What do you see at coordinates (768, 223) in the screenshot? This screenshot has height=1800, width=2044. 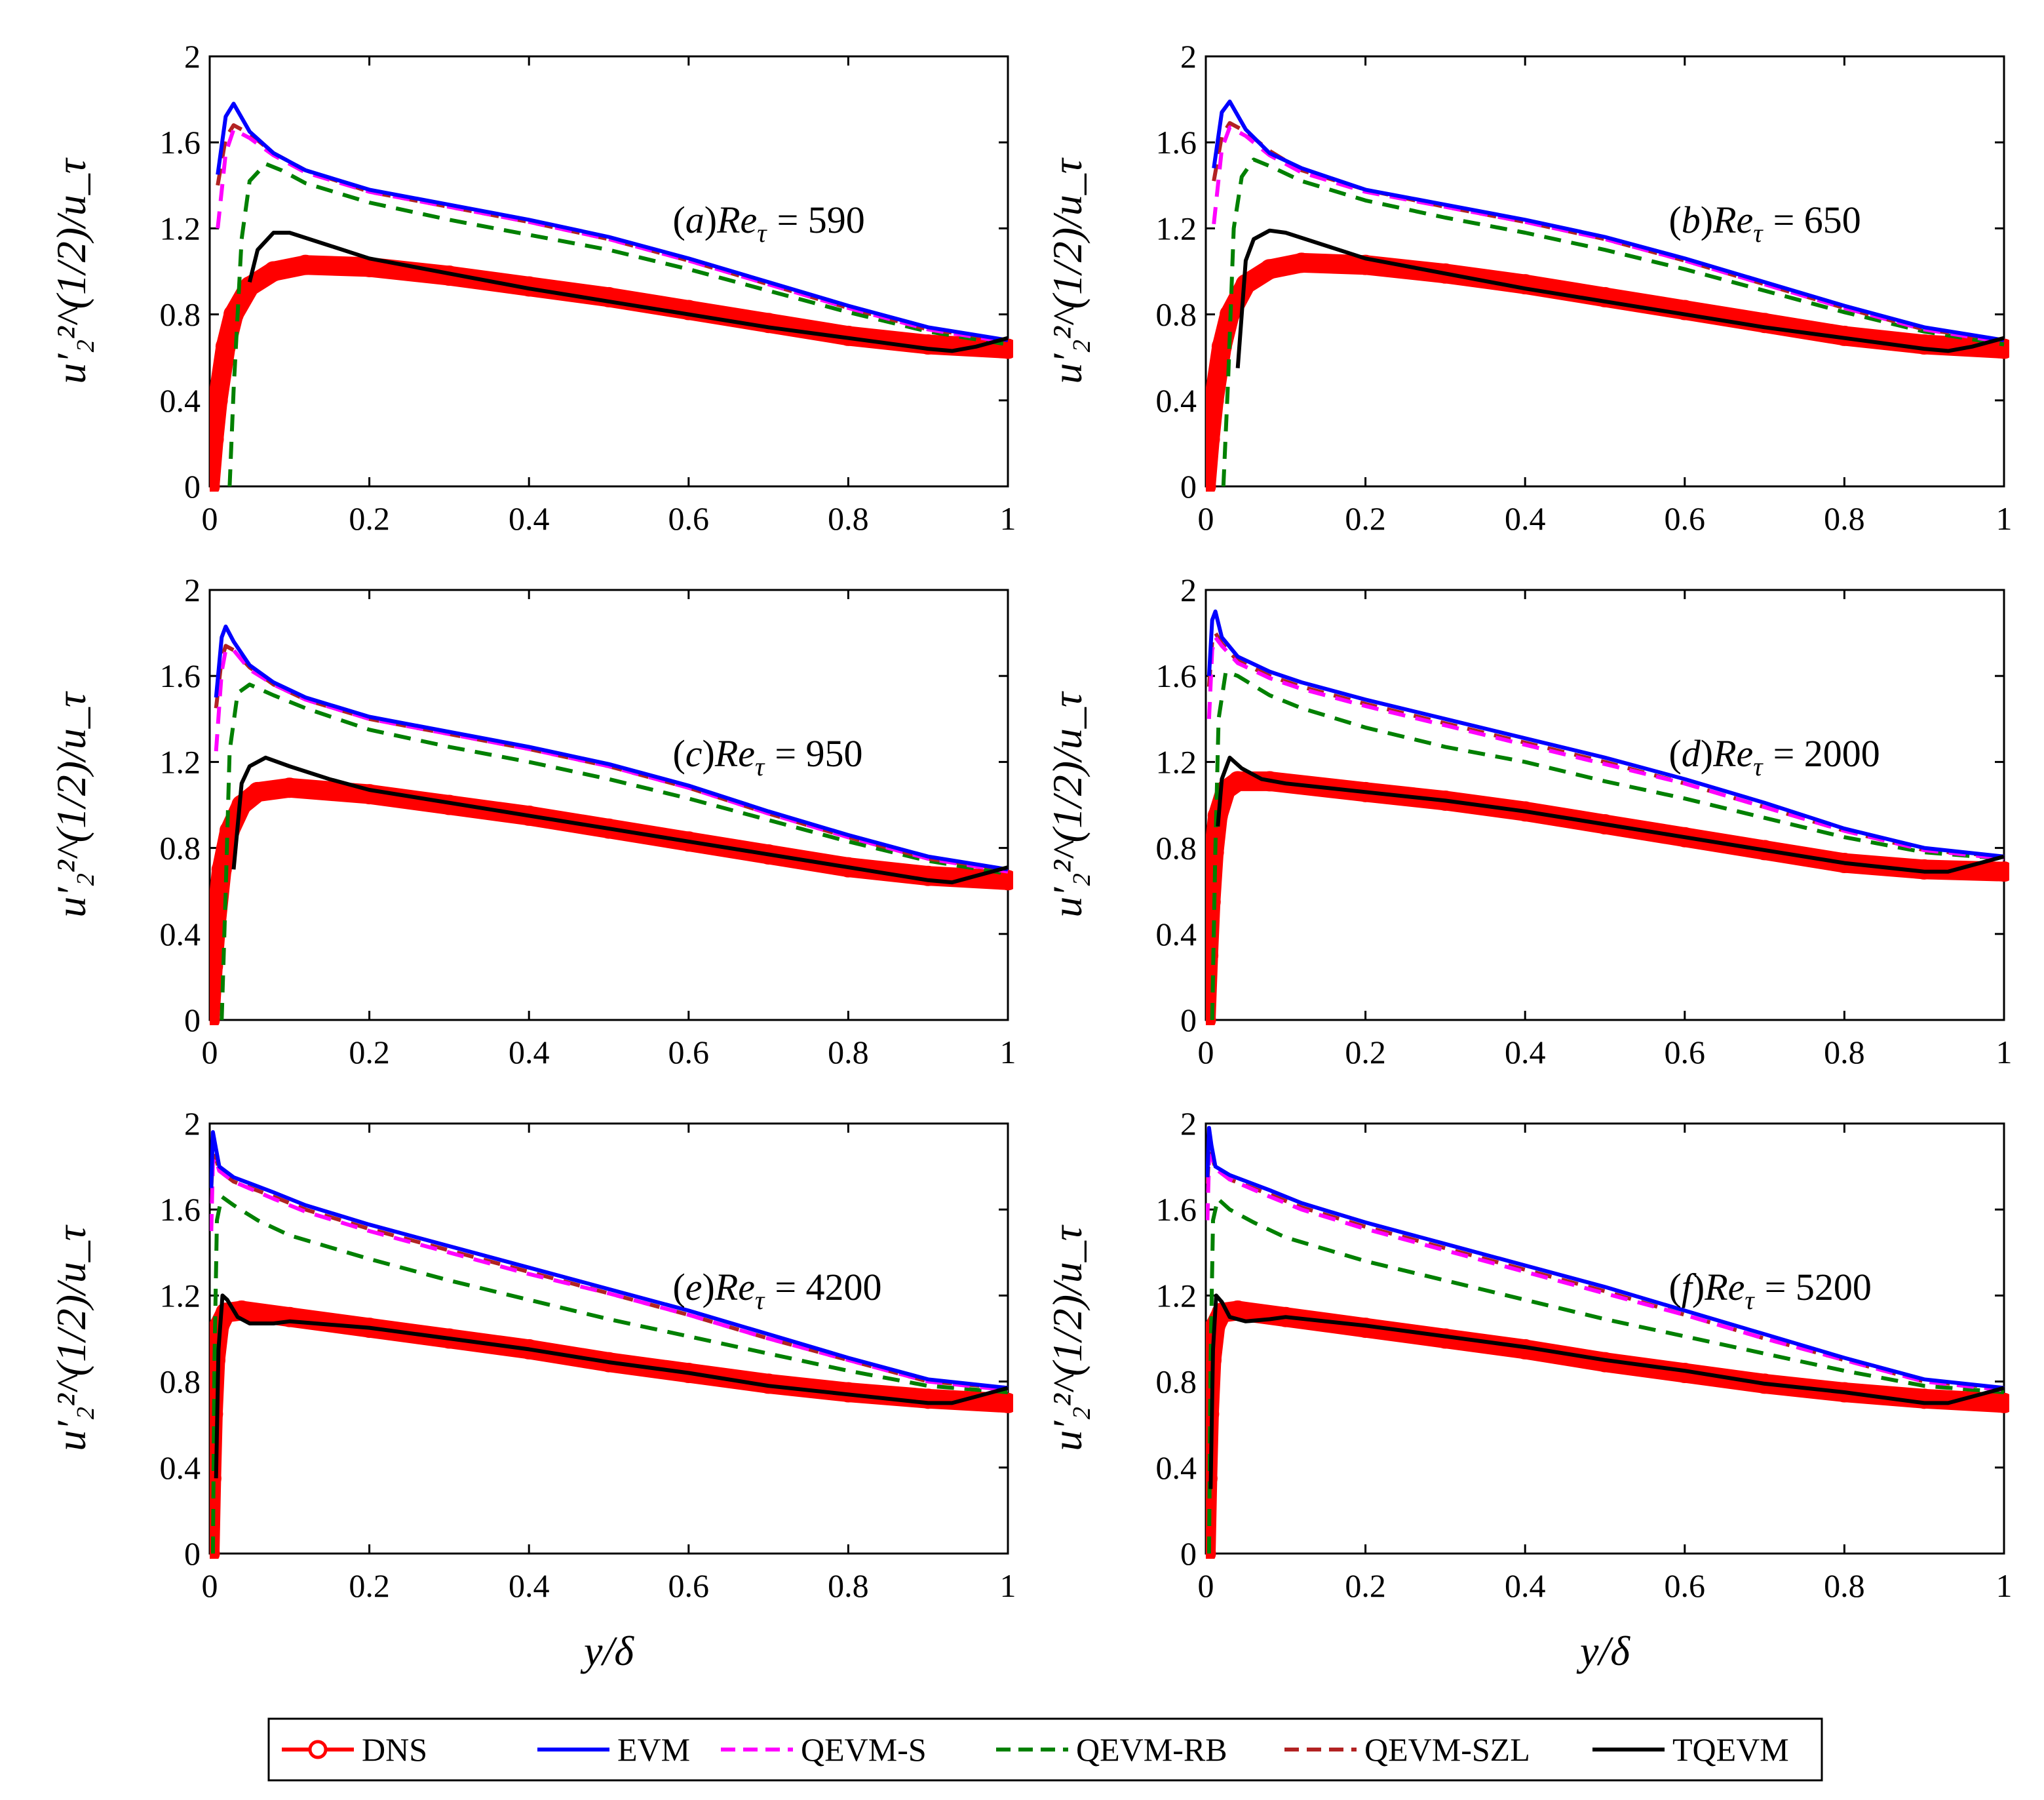 I see `panel-label: (a)Reτ = 590` at bounding box center [768, 223].